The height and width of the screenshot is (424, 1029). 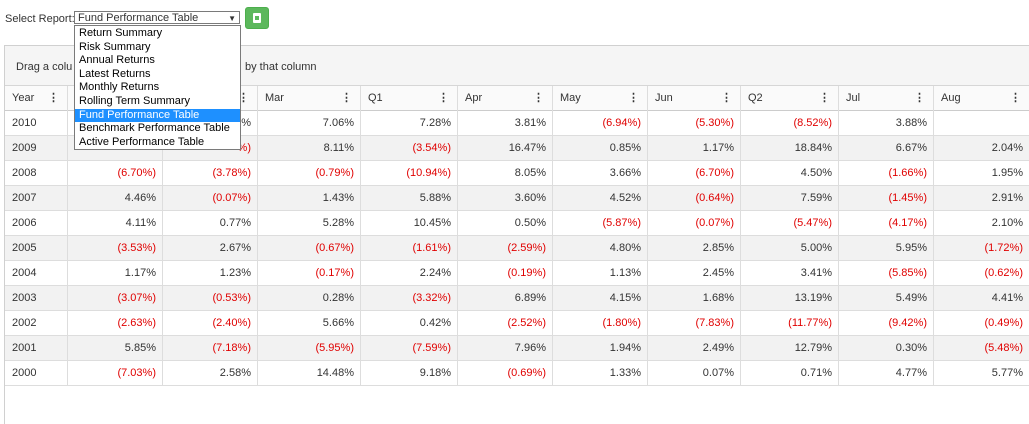 I want to click on return-cell: 5.49%, so click(x=886, y=298).